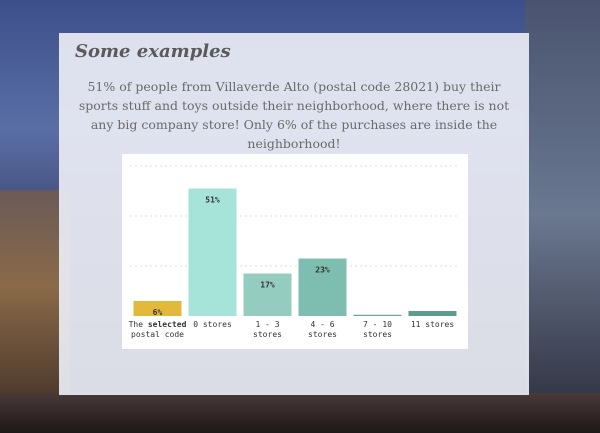 The width and height of the screenshot is (600, 433). I want to click on background-building-left, so click(35, 311).